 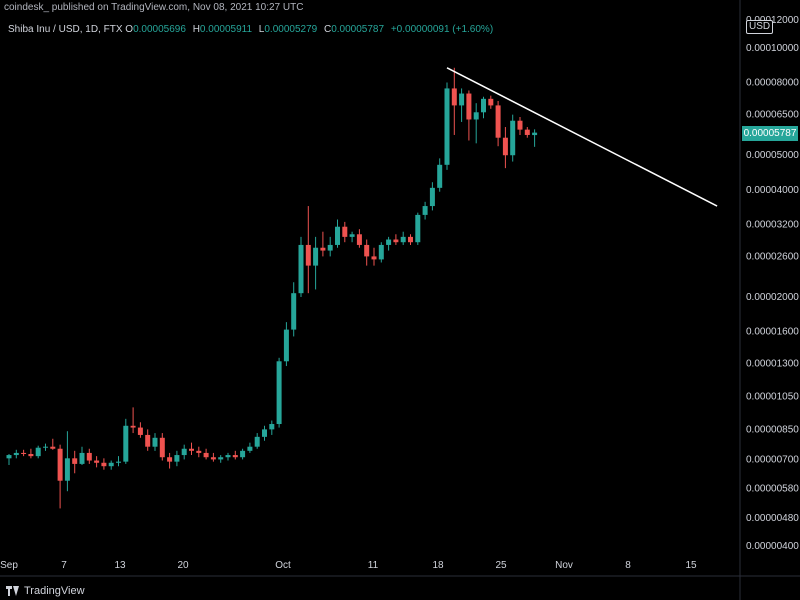 What do you see at coordinates (159, 29) in the screenshot?
I see `open-value: 0.00005696` at bounding box center [159, 29].